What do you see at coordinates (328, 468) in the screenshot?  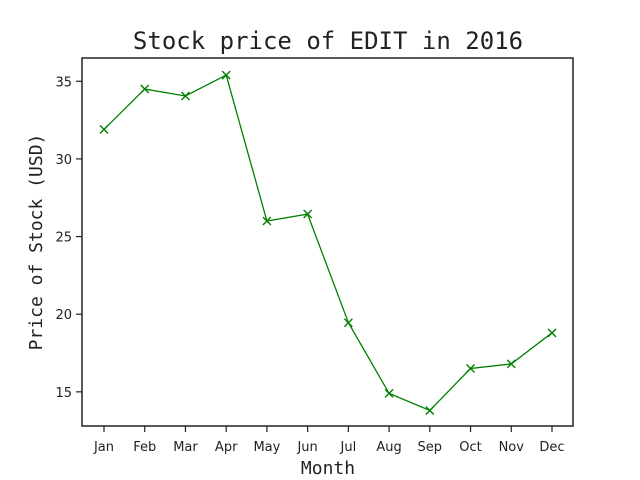 I see `x-axis-label: Month` at bounding box center [328, 468].